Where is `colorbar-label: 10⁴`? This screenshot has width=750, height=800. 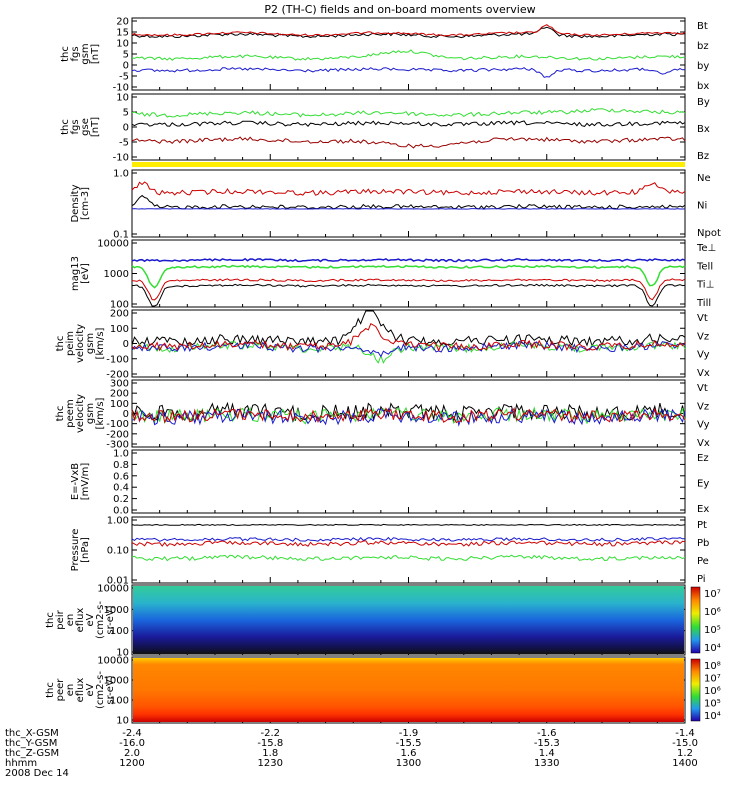 colorbar-label: 10⁴ is located at coordinates (712, 716).